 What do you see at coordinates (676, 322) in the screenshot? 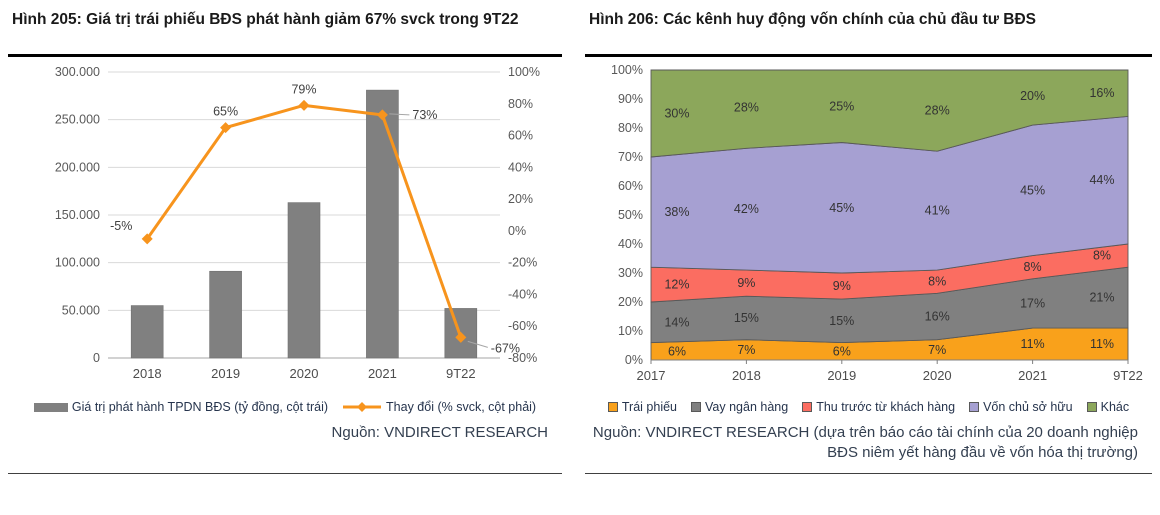
I see `svg-text: 14%` at bounding box center [676, 322].